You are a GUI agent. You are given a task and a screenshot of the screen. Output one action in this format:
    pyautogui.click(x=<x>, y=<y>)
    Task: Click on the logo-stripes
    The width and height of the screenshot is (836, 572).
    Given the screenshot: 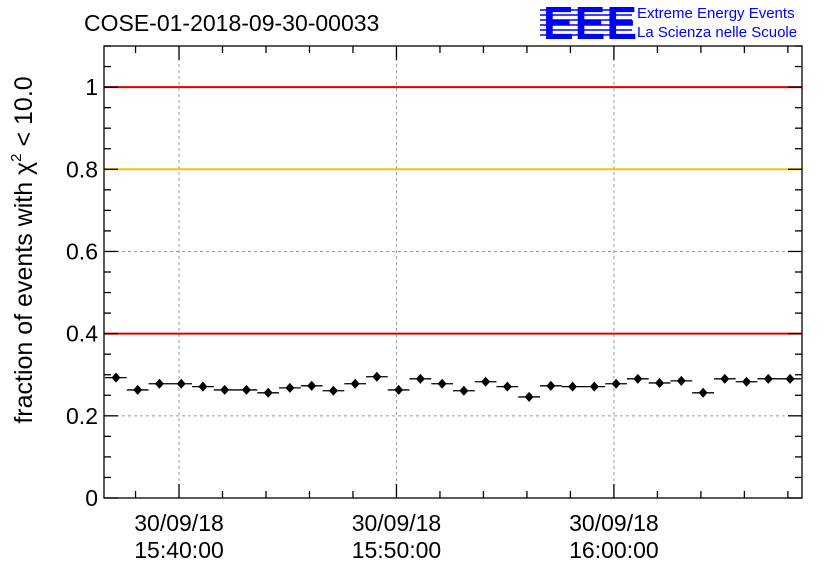 What is the action you would take?
    pyautogui.click(x=586, y=22)
    